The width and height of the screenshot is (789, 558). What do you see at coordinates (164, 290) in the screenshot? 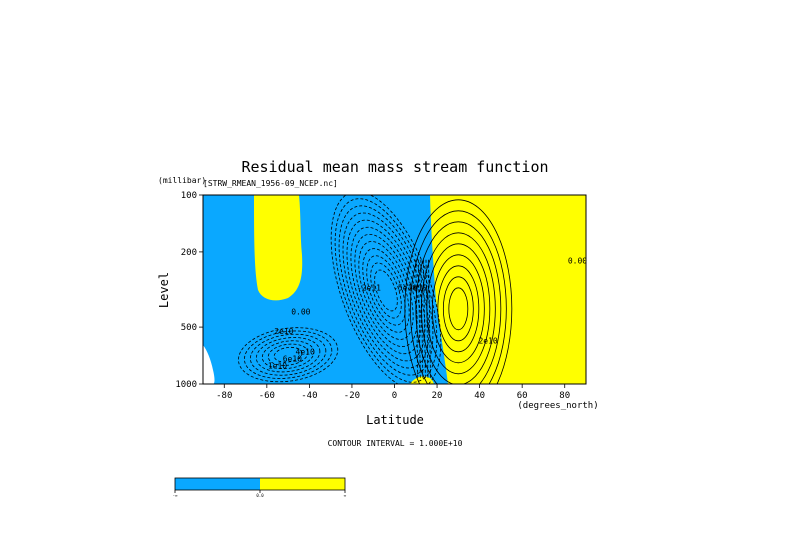
I see `y-axis-label: Level` at bounding box center [164, 290].